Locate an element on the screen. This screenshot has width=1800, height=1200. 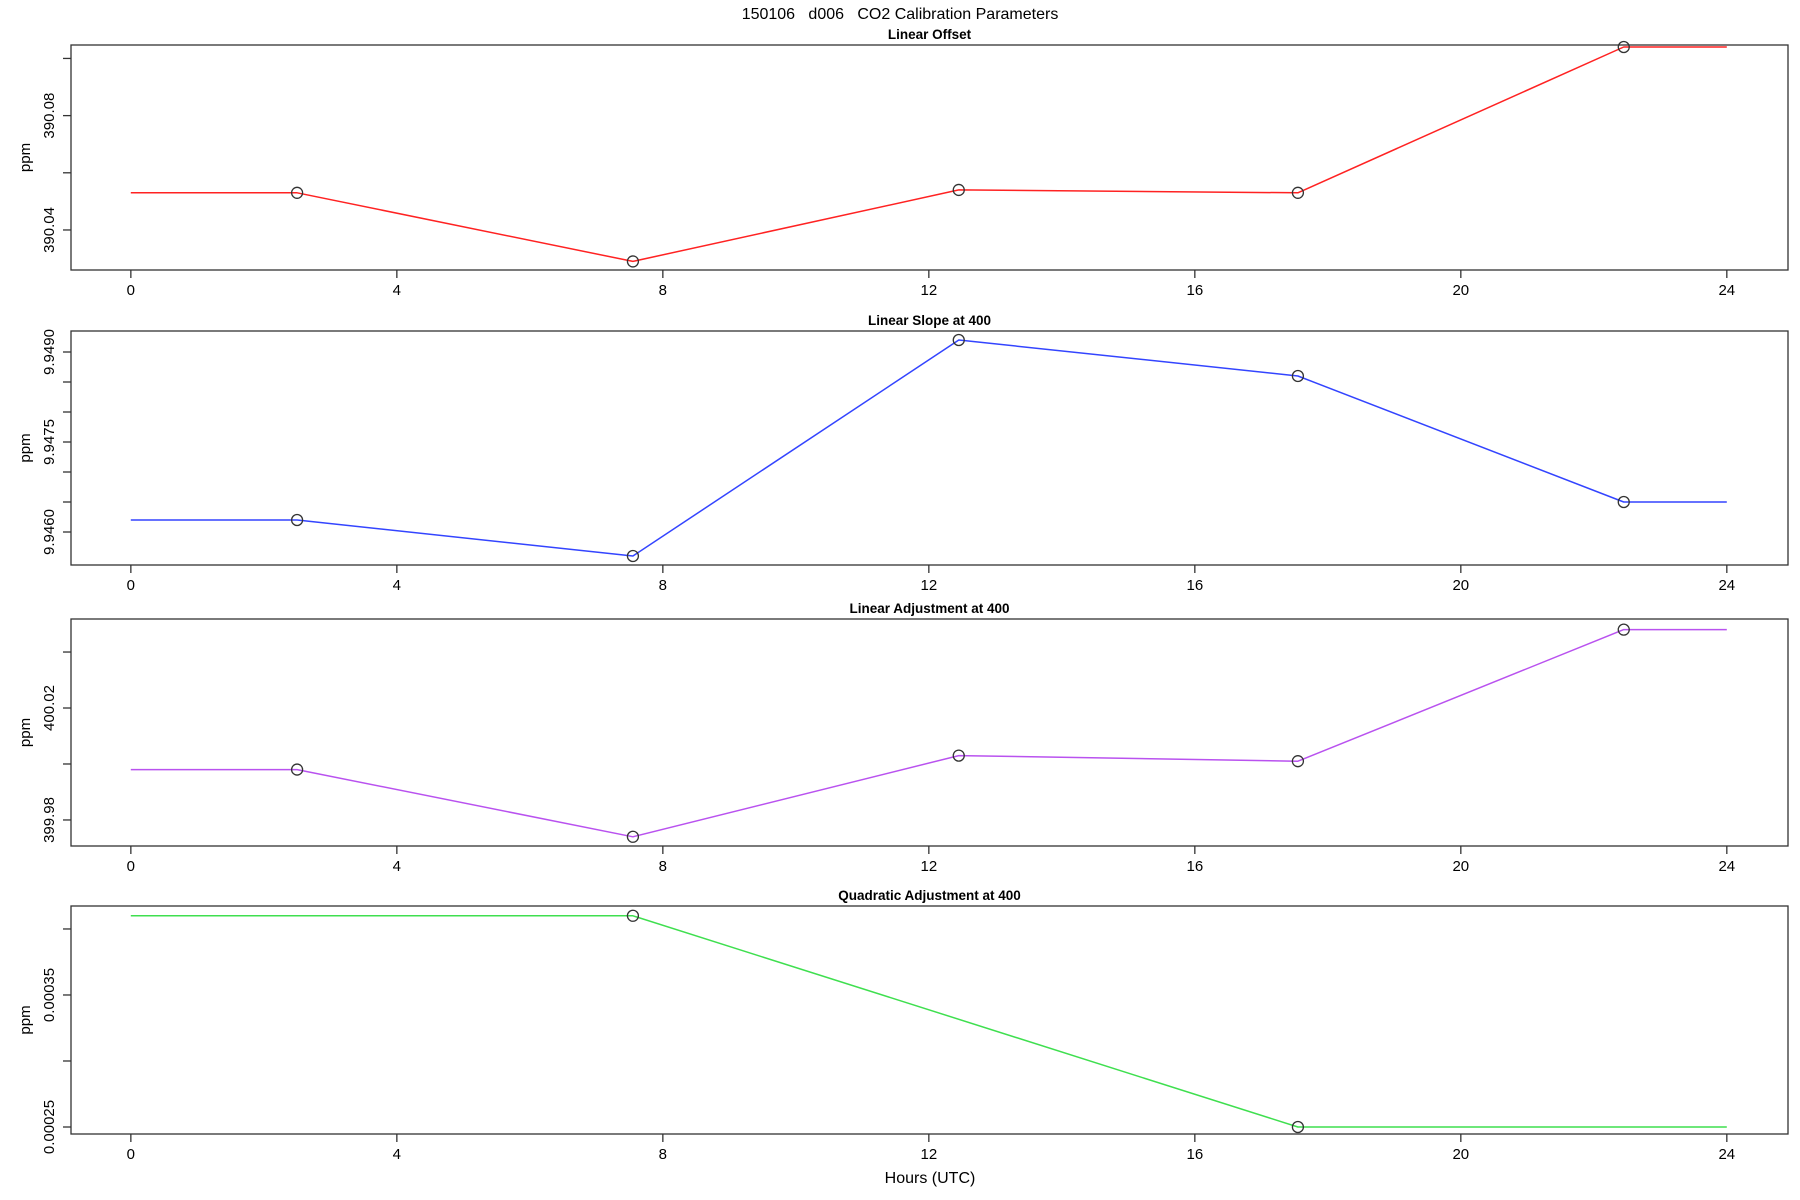
y-tick-label: 390.04 is located at coordinates (49, 230).